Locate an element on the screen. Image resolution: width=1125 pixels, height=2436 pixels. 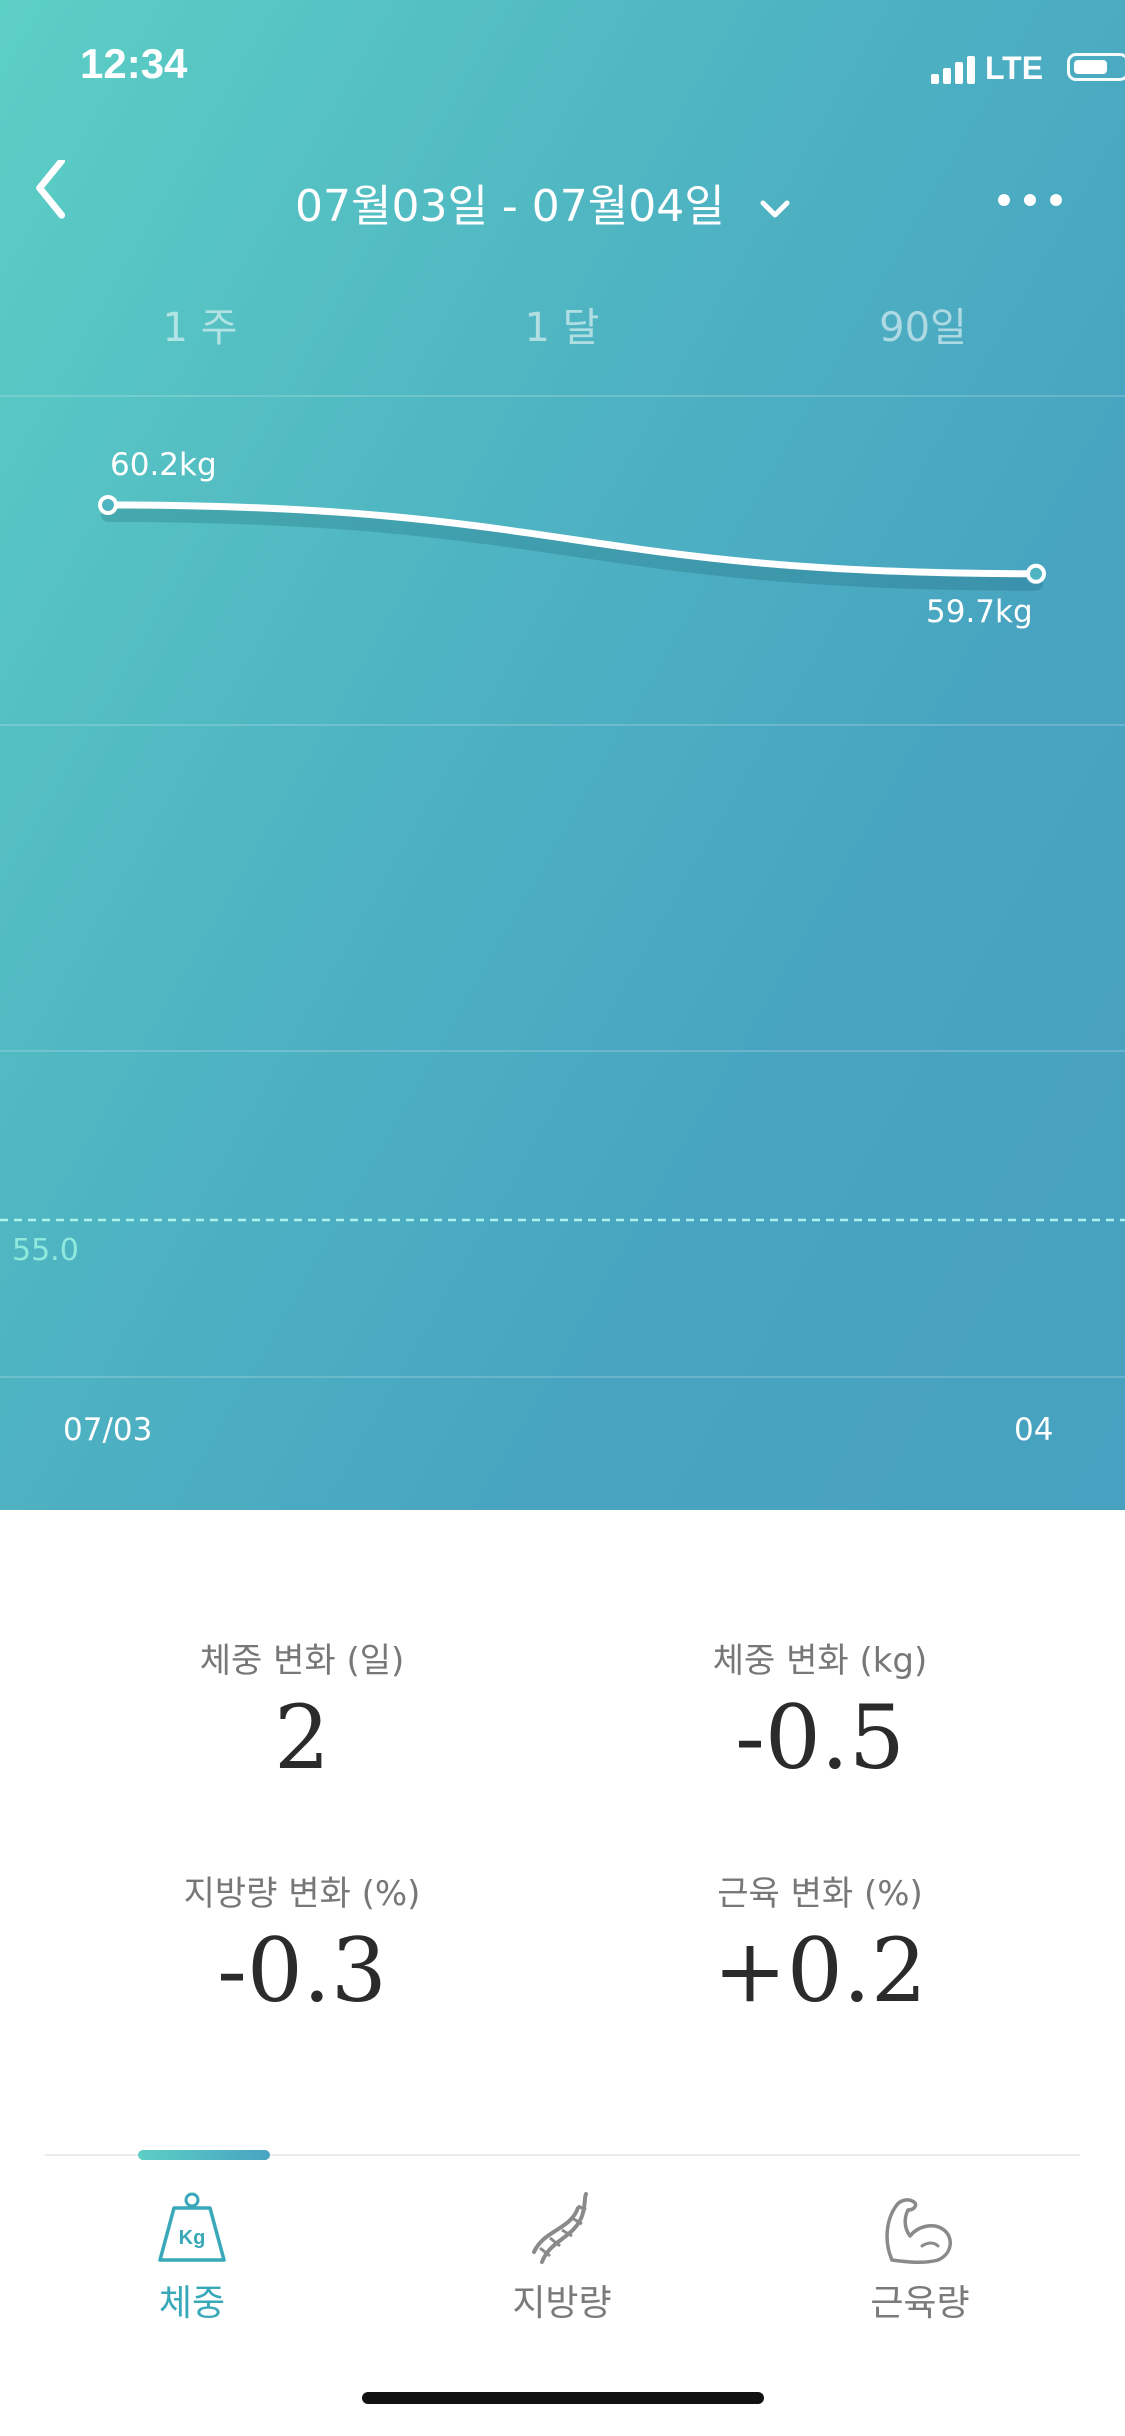
svg-text: Kg is located at coordinates (192, 2238).